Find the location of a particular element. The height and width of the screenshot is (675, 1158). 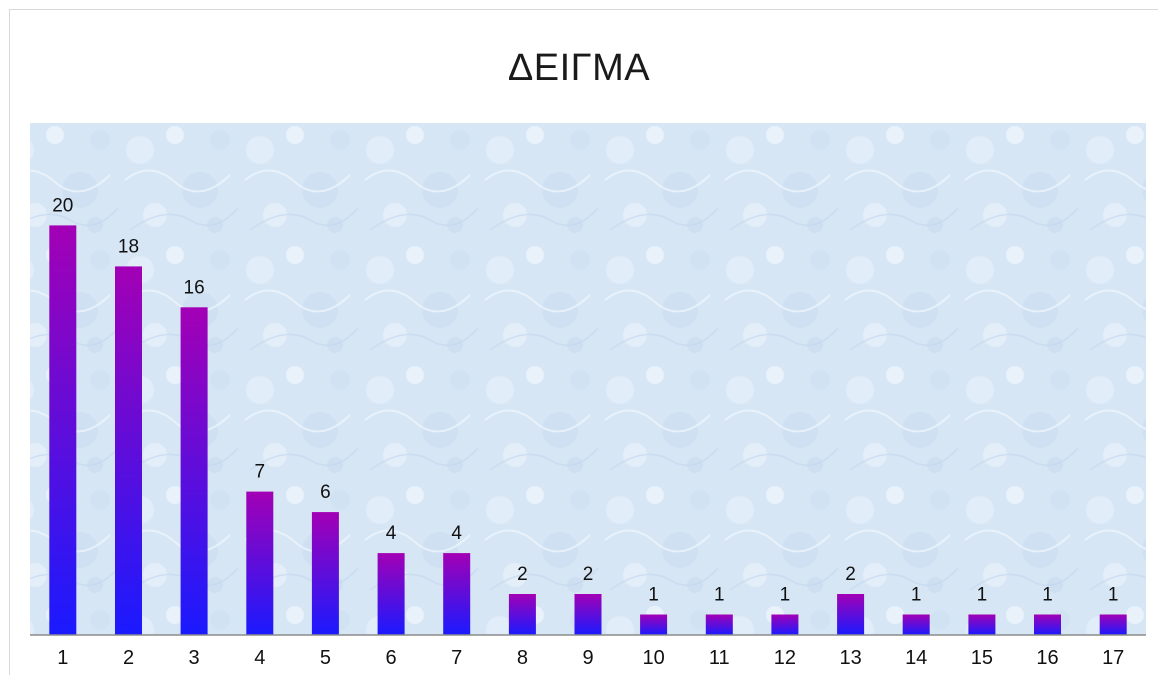

x-tick-label-9: 9 is located at coordinates (587, 658).